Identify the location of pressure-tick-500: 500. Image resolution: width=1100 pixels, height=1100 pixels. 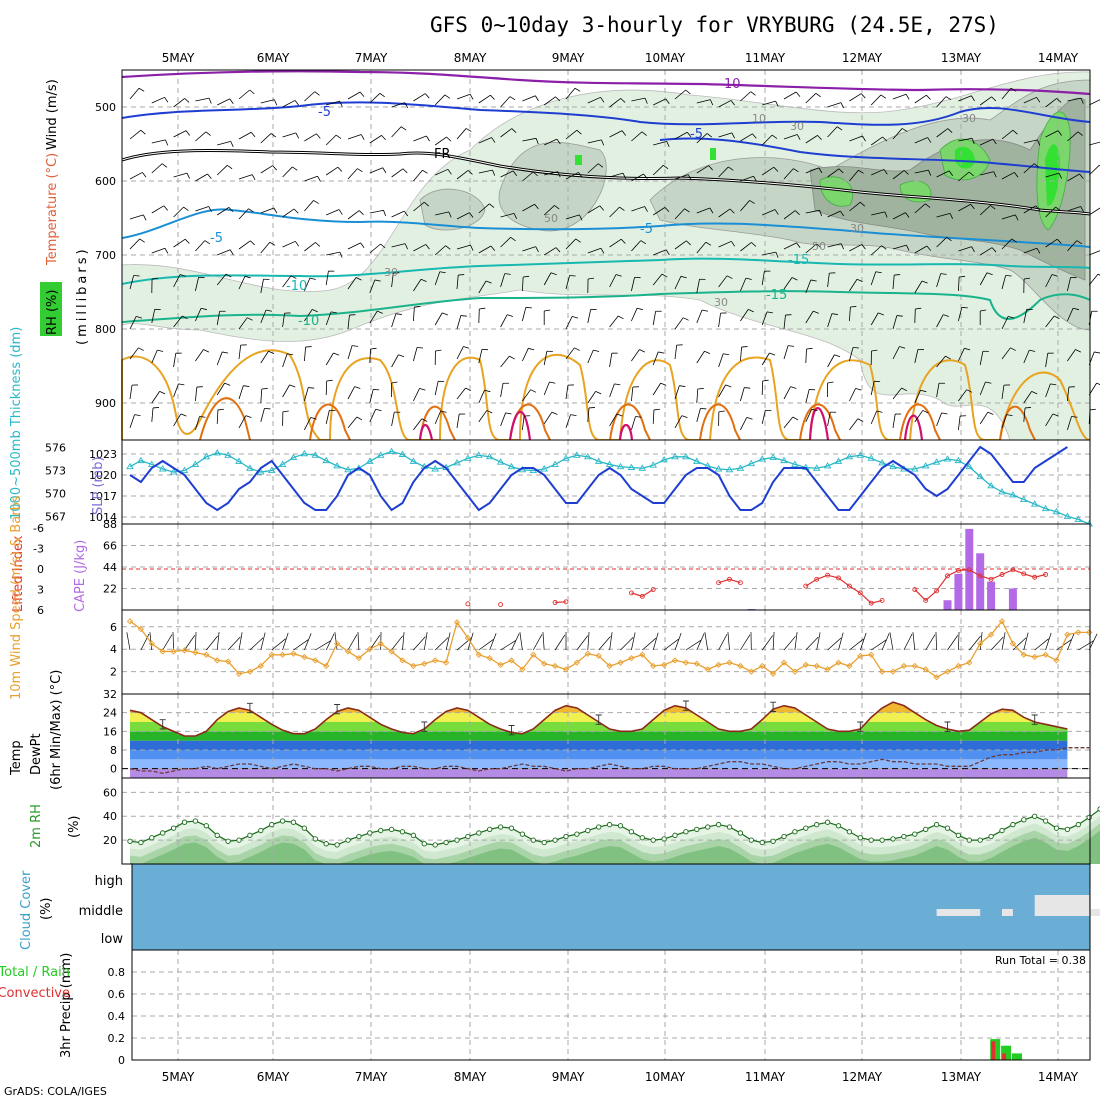
(105, 107).